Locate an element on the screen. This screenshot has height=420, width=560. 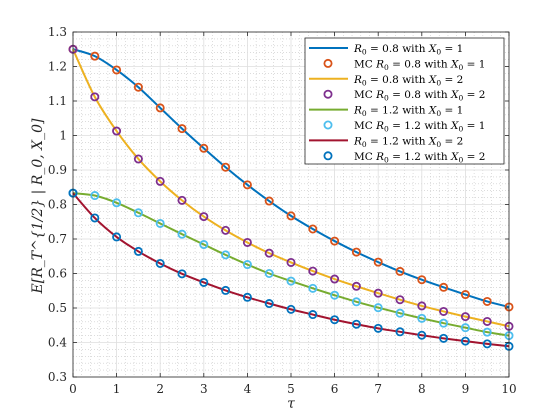
x-axis-label: τ is located at coordinates (291, 404).